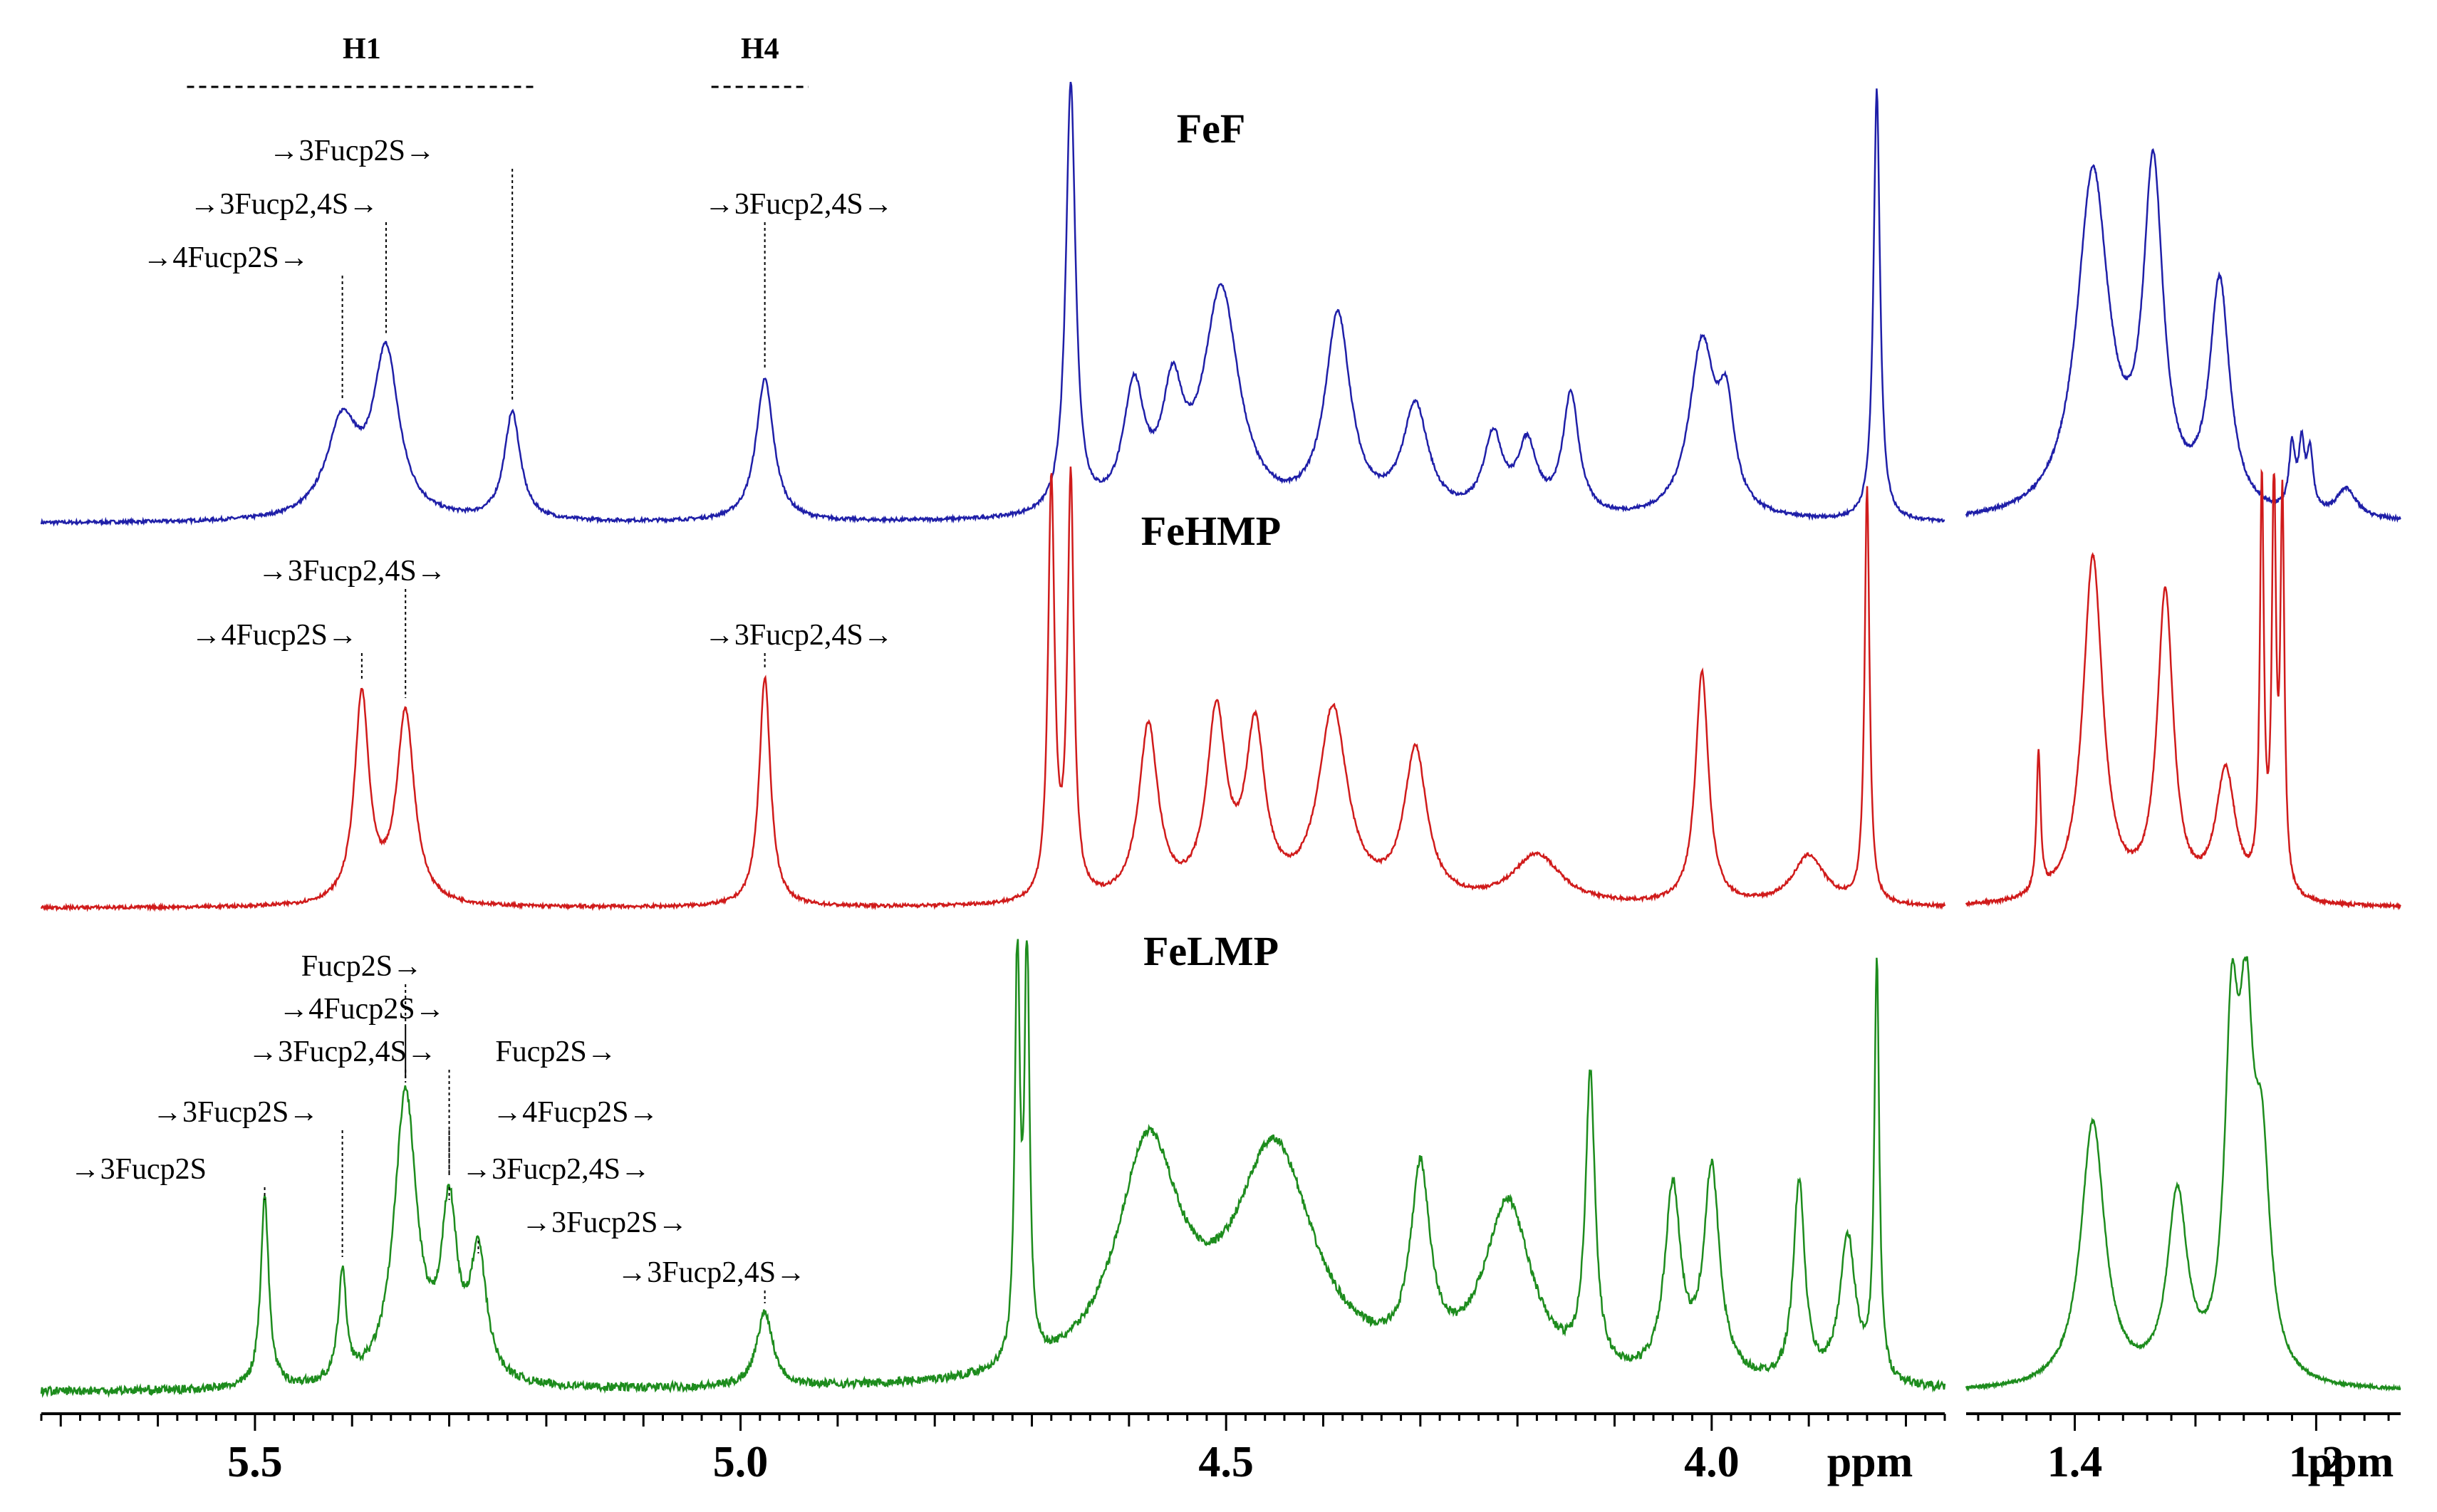  What do you see at coordinates (2183, 335) in the screenshot?
I see `spectrum-line-right-fef` at bounding box center [2183, 335].